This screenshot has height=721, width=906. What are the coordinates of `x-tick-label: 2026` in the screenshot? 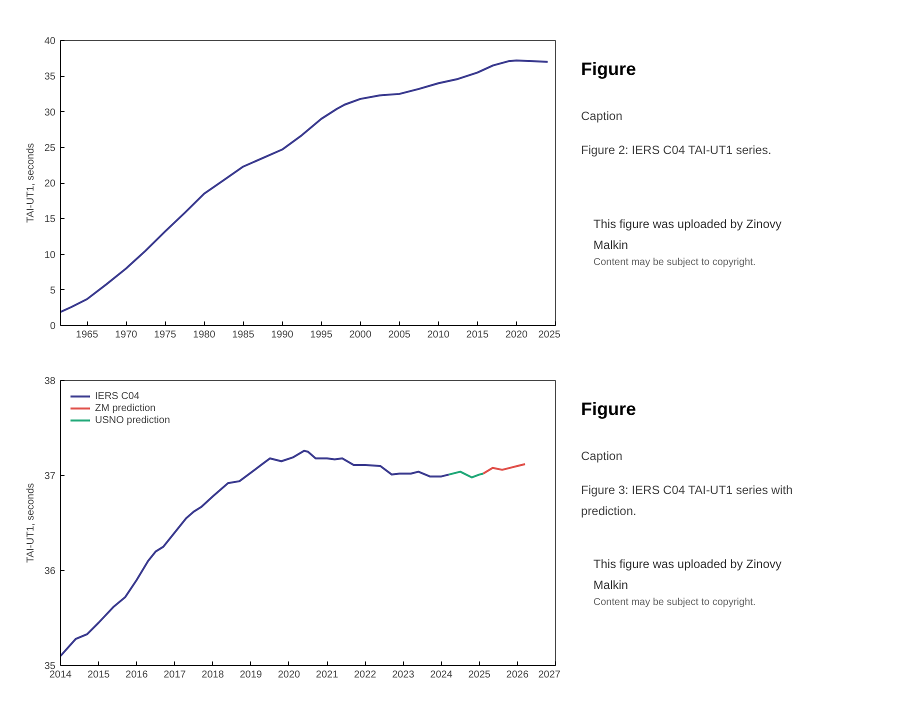 It's located at (517, 675).